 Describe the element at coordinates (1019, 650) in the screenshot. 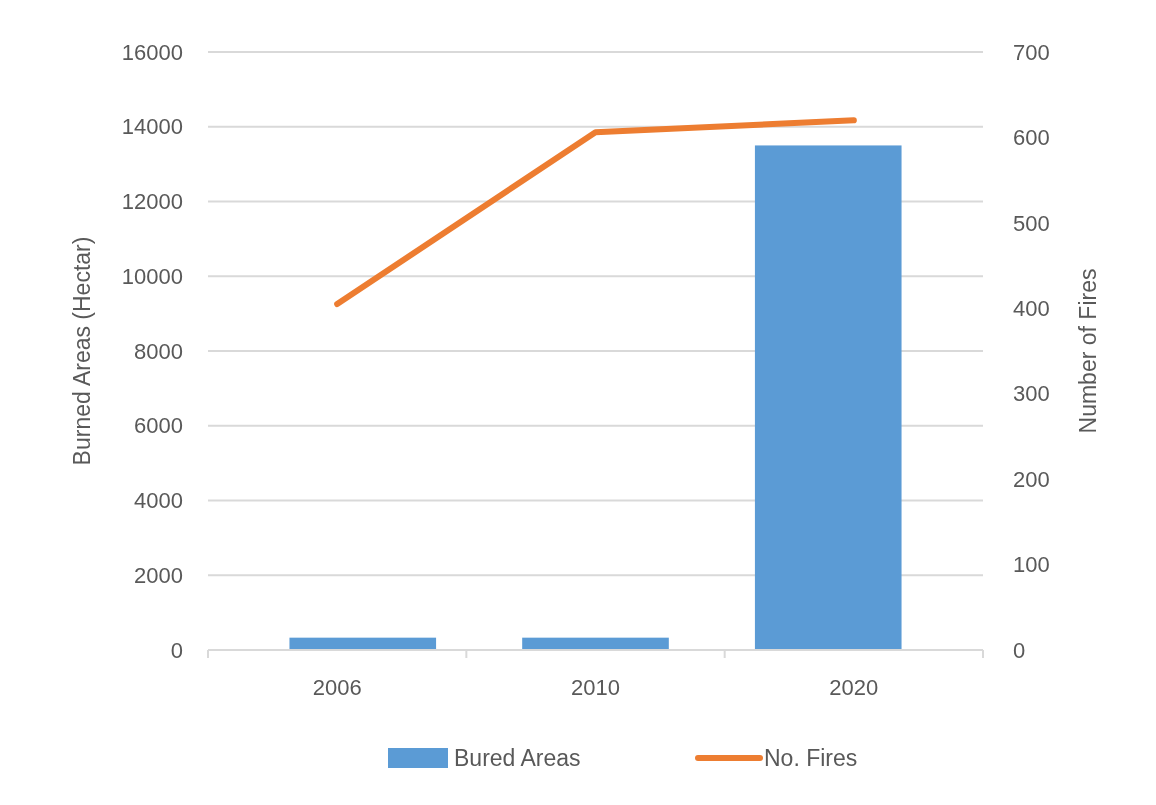

I see `y2-tick-label: 0` at that location.